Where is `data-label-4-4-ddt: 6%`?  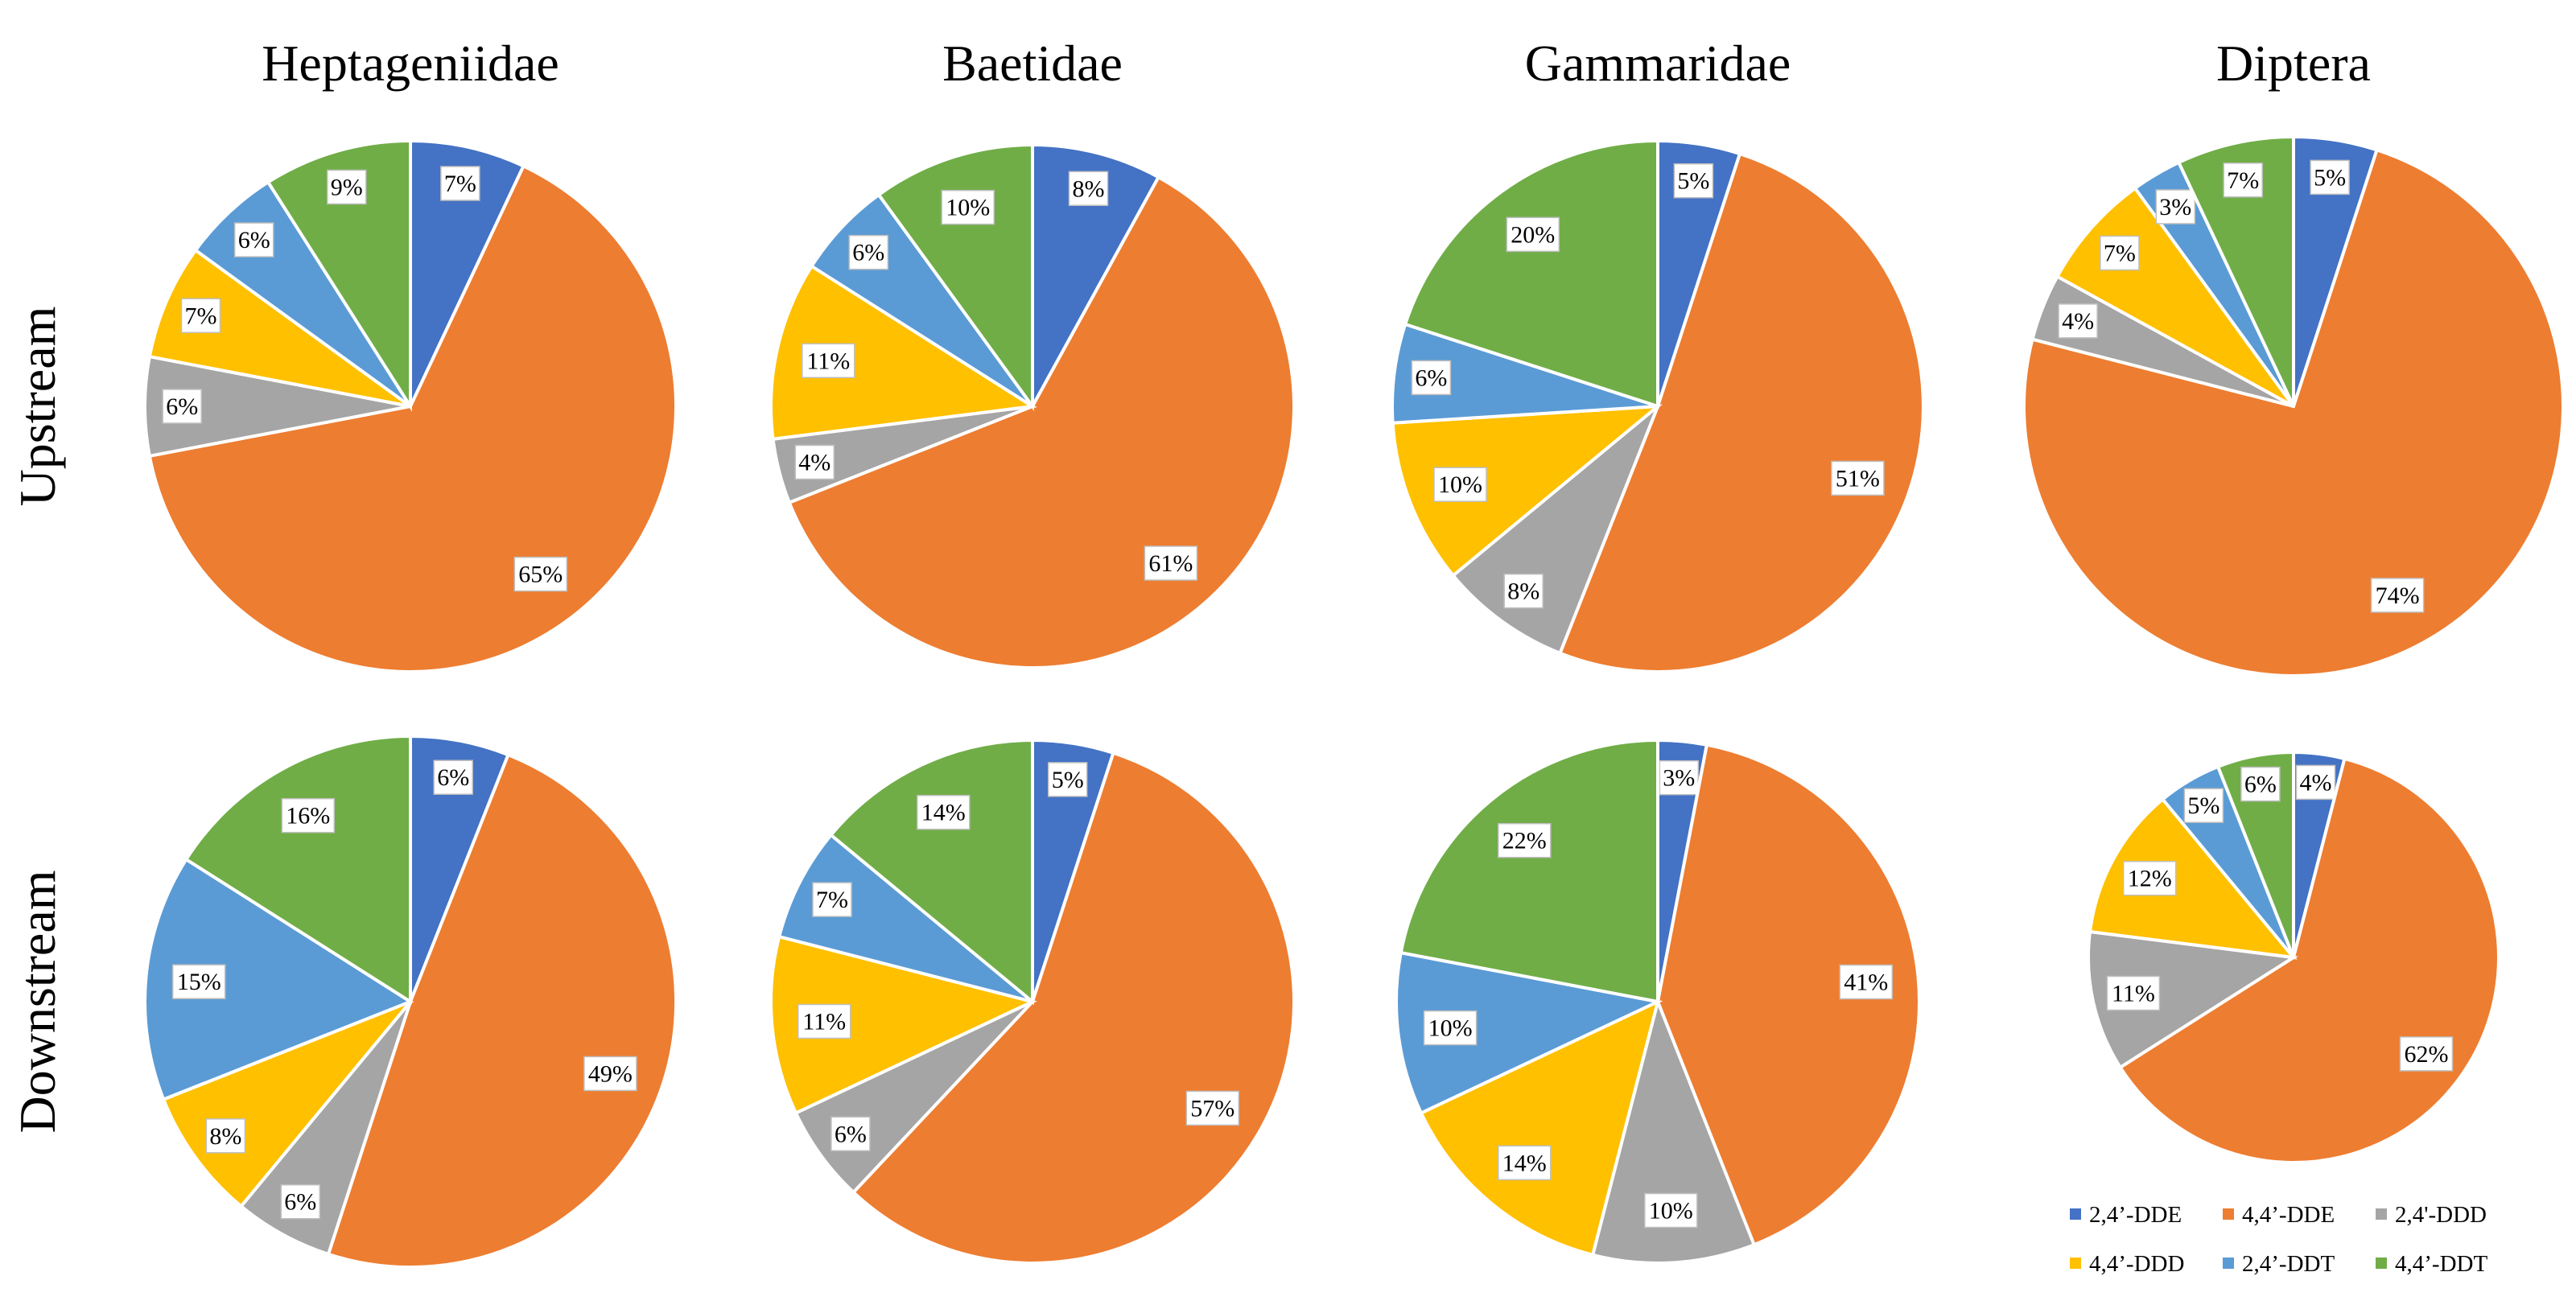 data-label-4-4-ddt: 6% is located at coordinates (2260, 785).